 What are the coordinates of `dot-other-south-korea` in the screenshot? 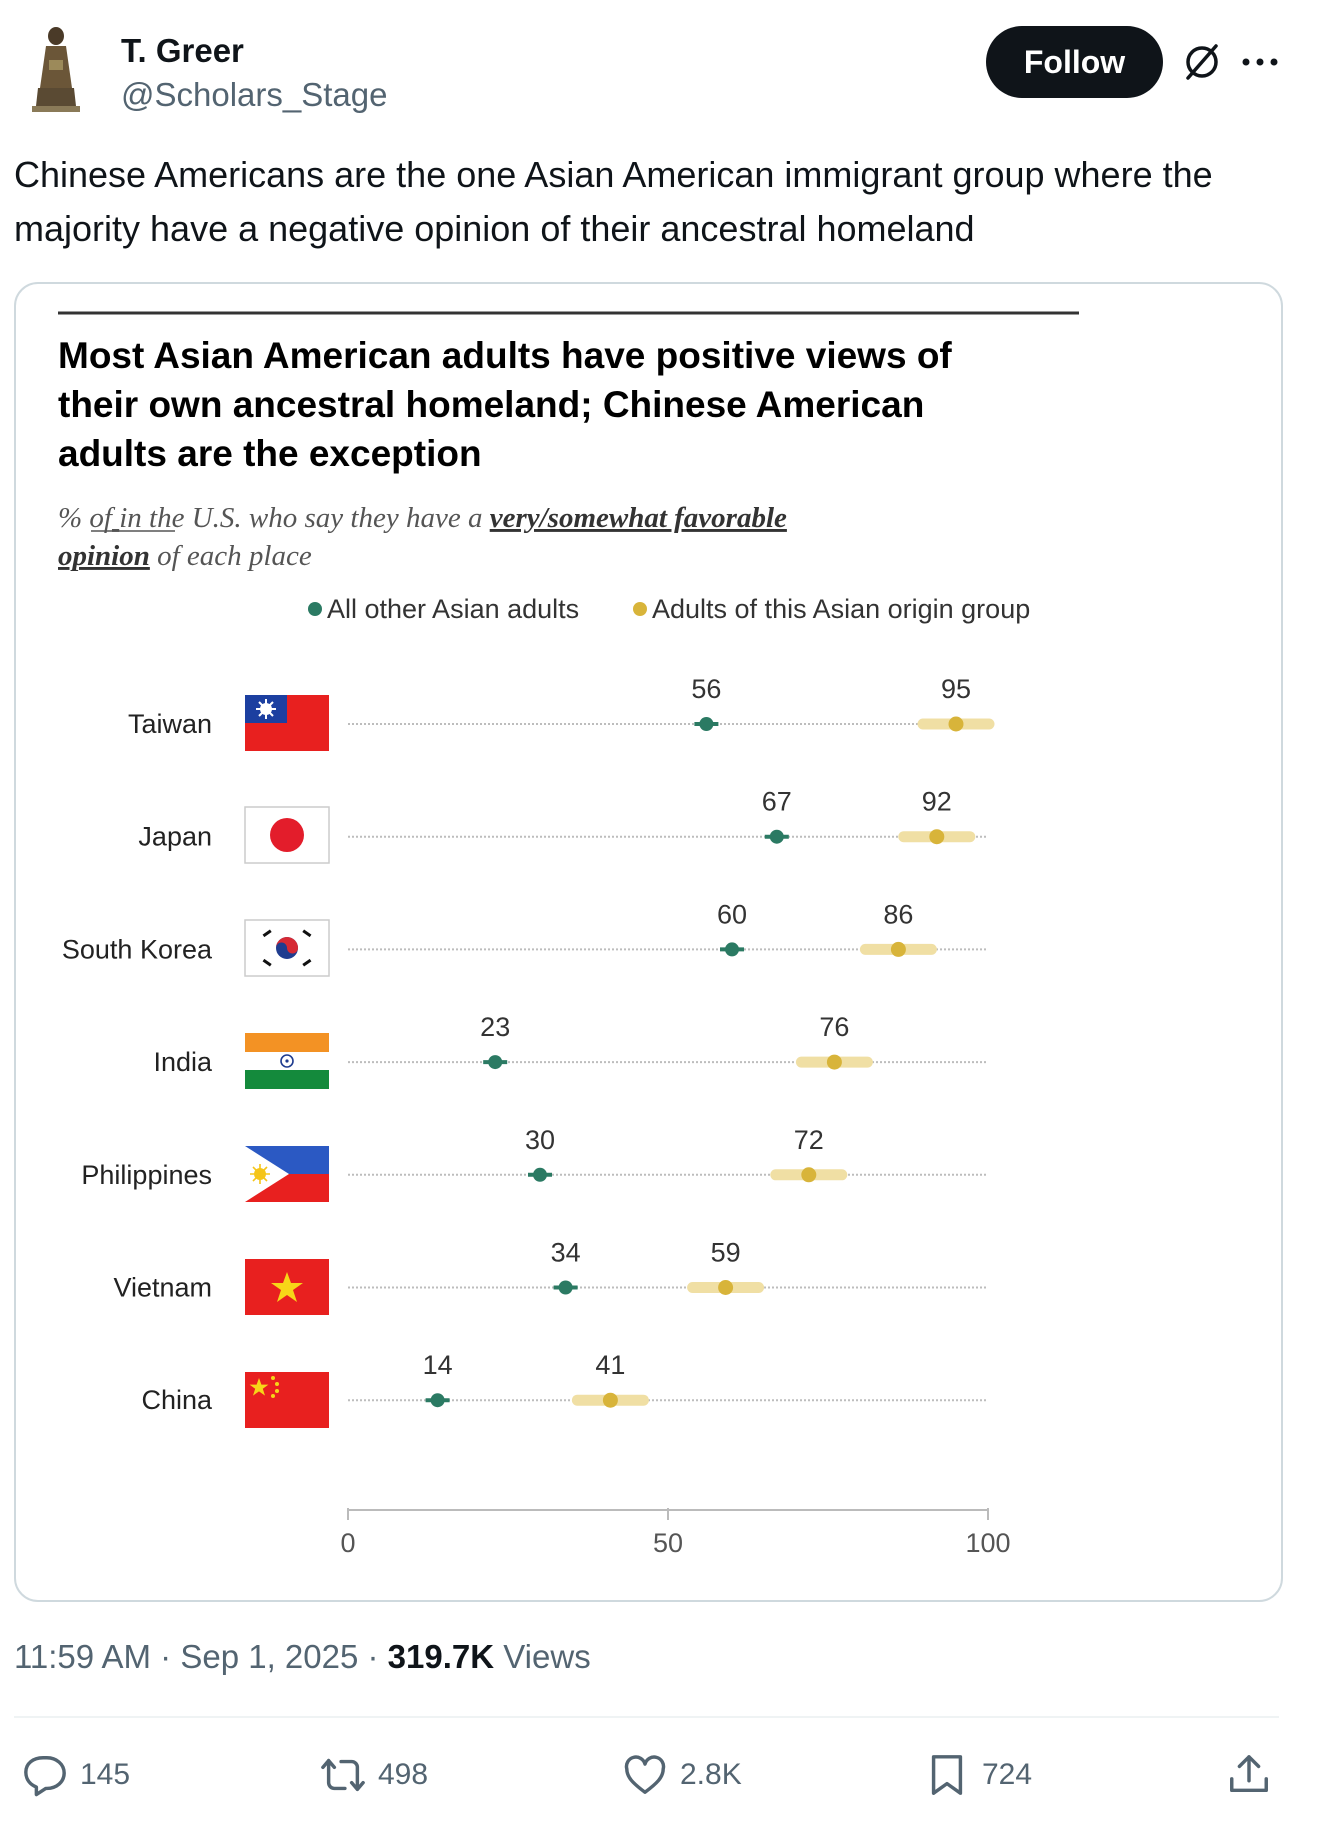 It's located at (732, 949).